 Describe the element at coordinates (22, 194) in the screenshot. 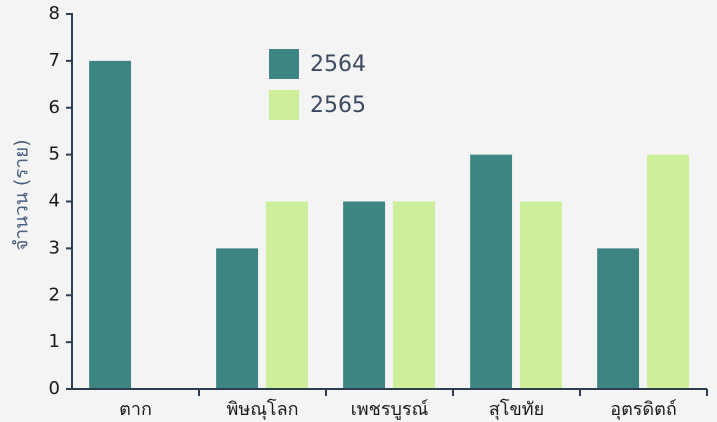

I see `y-axis-label: จำนวน (ราย)` at that location.